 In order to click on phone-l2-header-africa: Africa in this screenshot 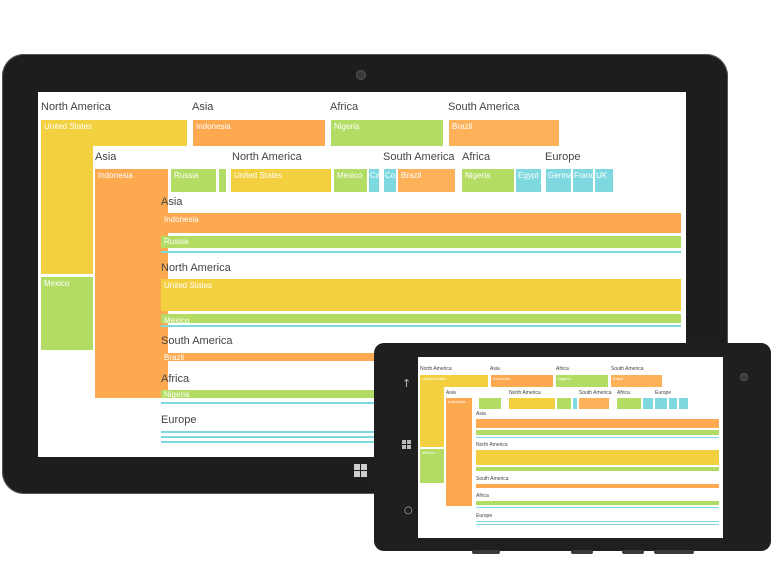, I will do `click(623, 393)`.